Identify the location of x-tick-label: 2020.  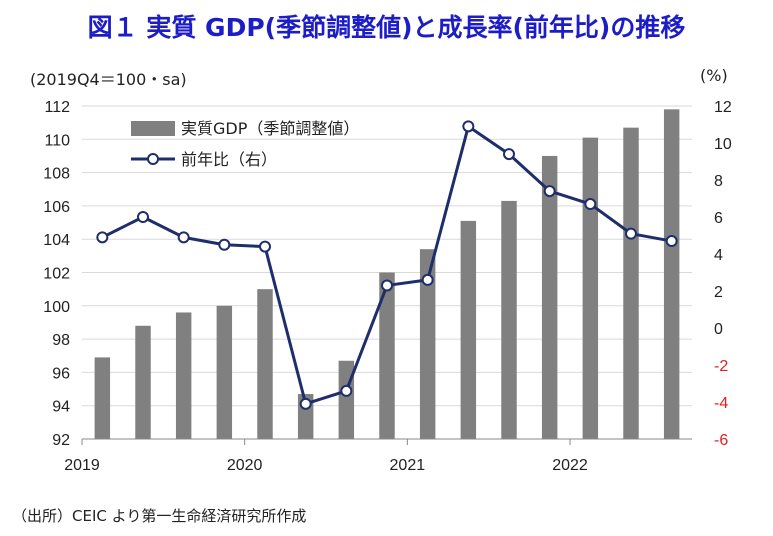
(245, 465).